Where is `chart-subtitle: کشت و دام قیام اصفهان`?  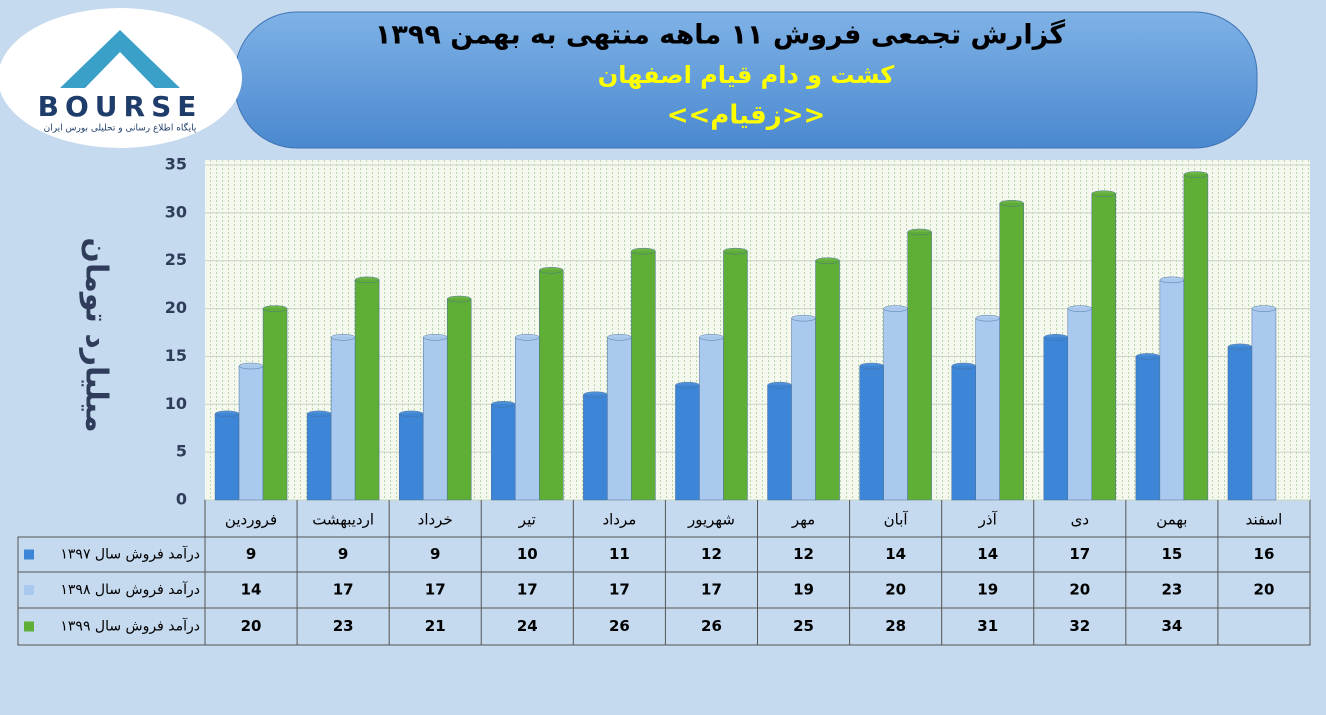
chart-subtitle: کشت و دام قیام اصفهان is located at coordinates (746, 75).